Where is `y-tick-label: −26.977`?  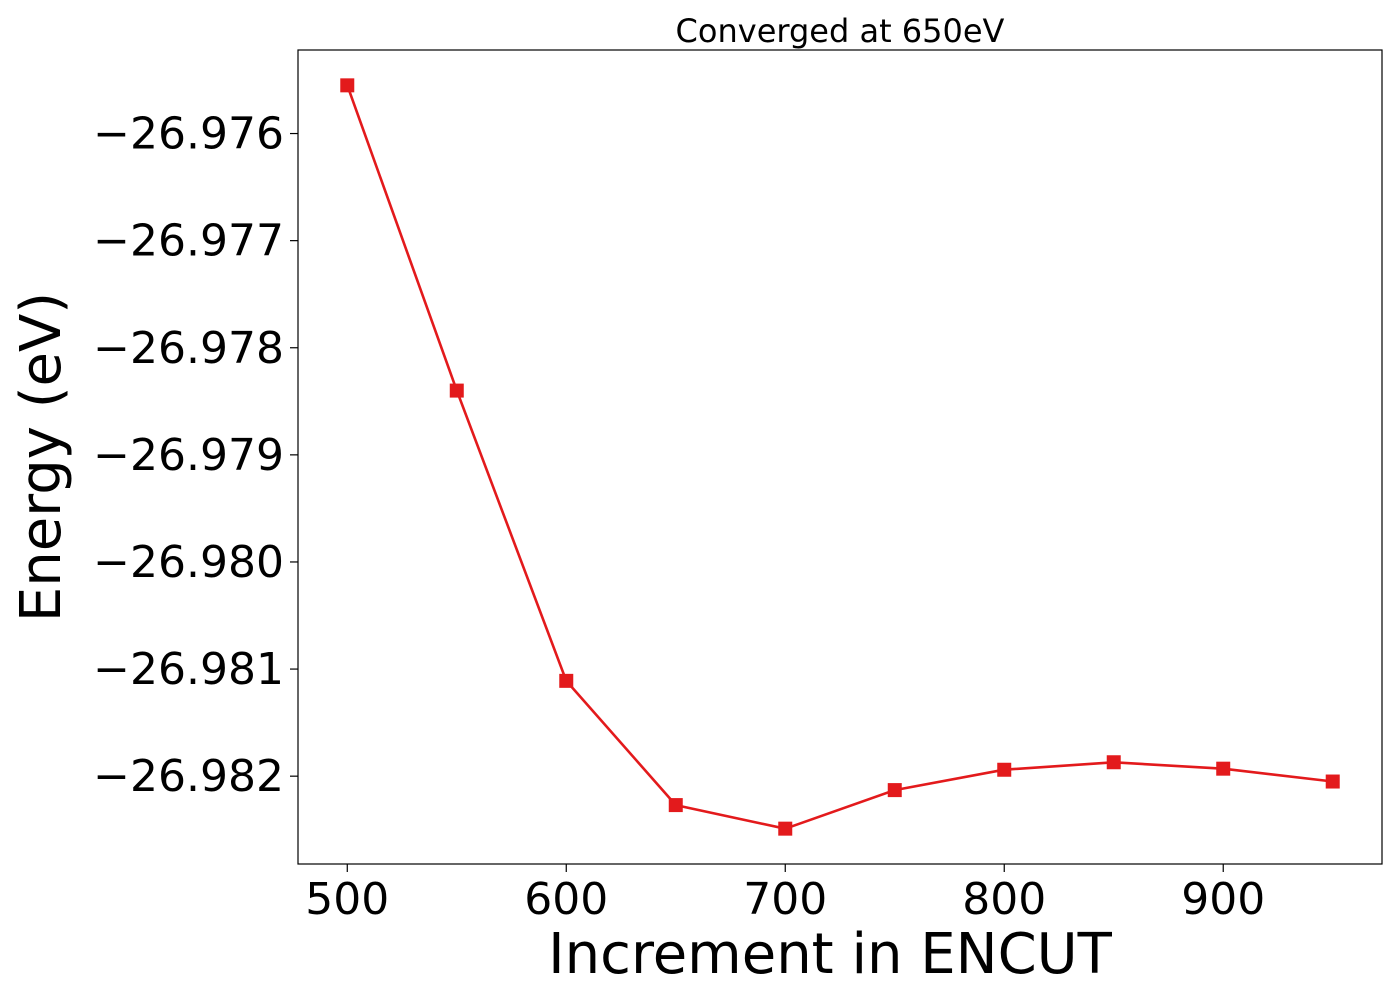
y-tick-label: −26.977 is located at coordinates (188, 241).